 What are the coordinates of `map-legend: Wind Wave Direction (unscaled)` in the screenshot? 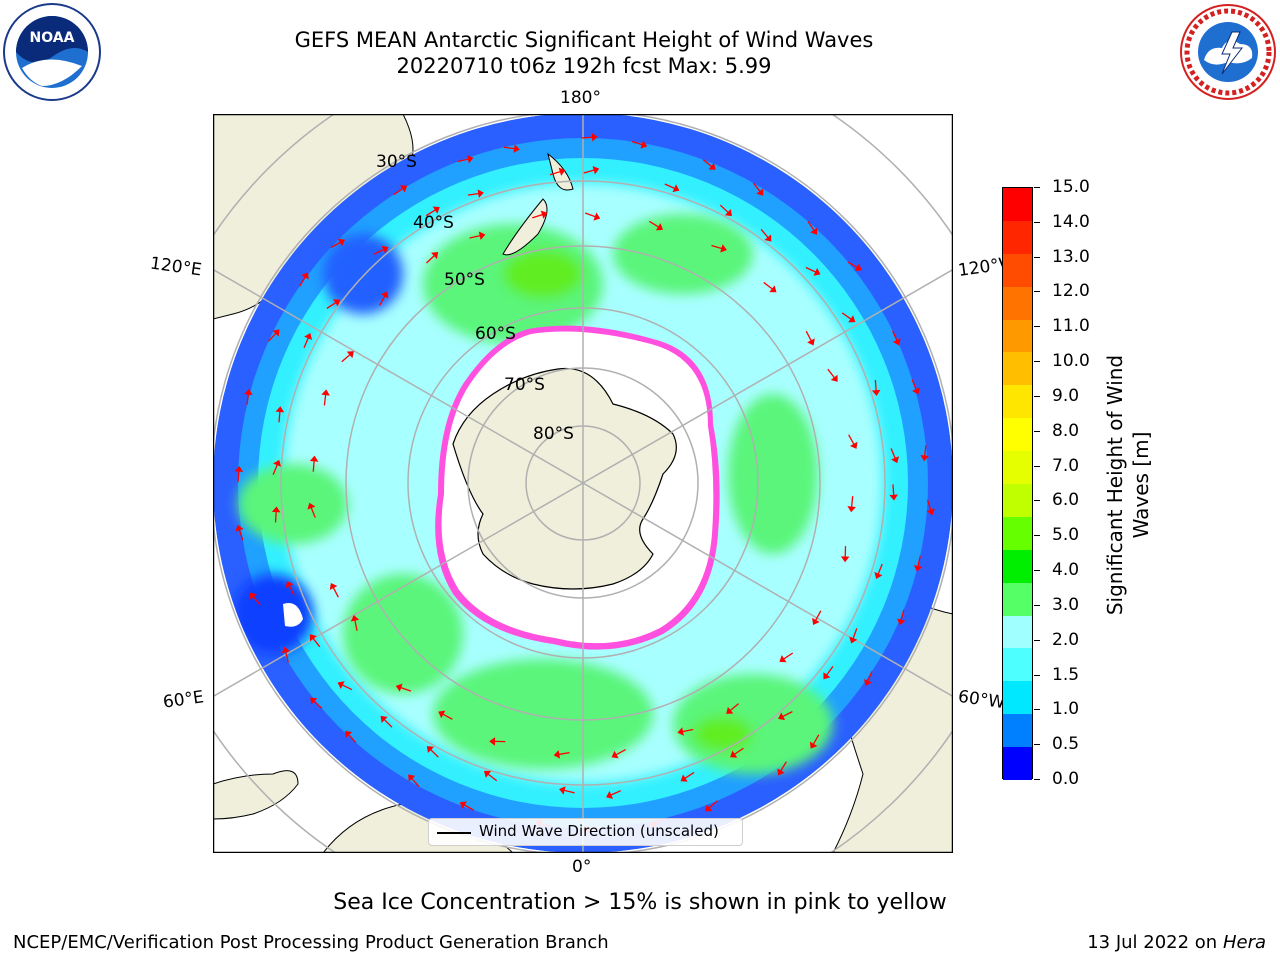 It's located at (585, 832).